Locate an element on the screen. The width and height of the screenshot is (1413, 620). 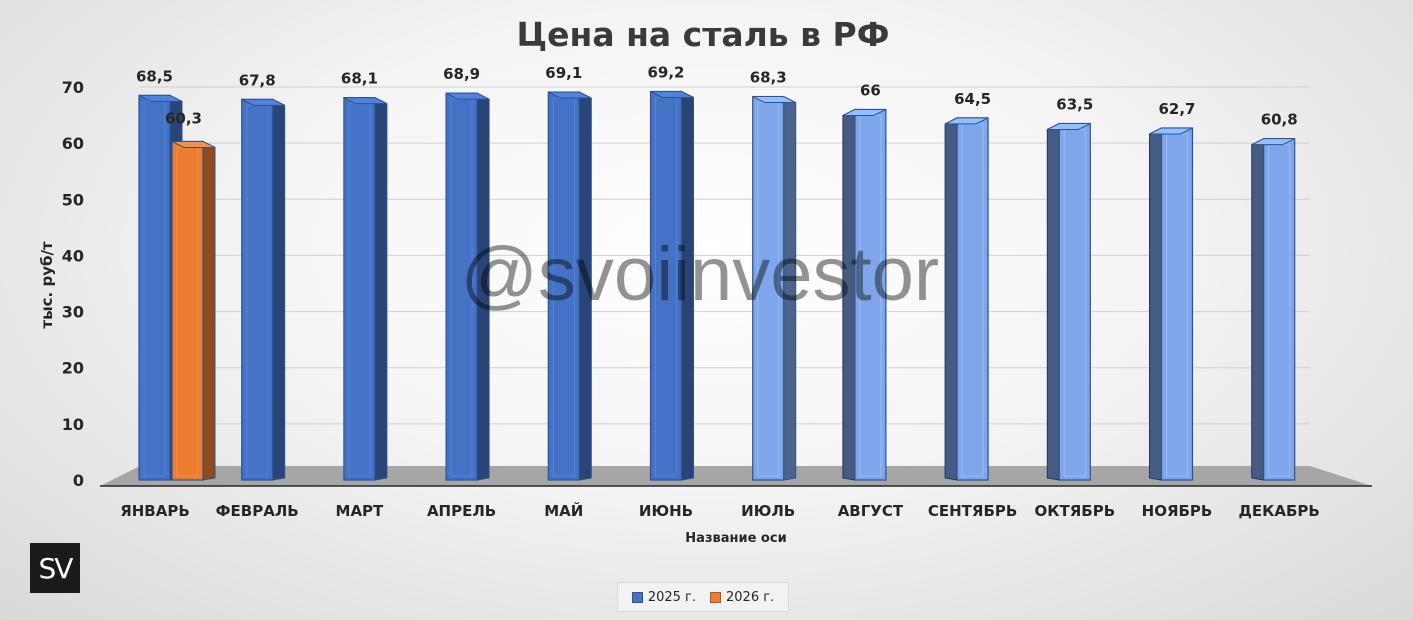
y-axis-ticks: 0 10 20 30 40 50 60 70 is located at coordinates (73, 284).